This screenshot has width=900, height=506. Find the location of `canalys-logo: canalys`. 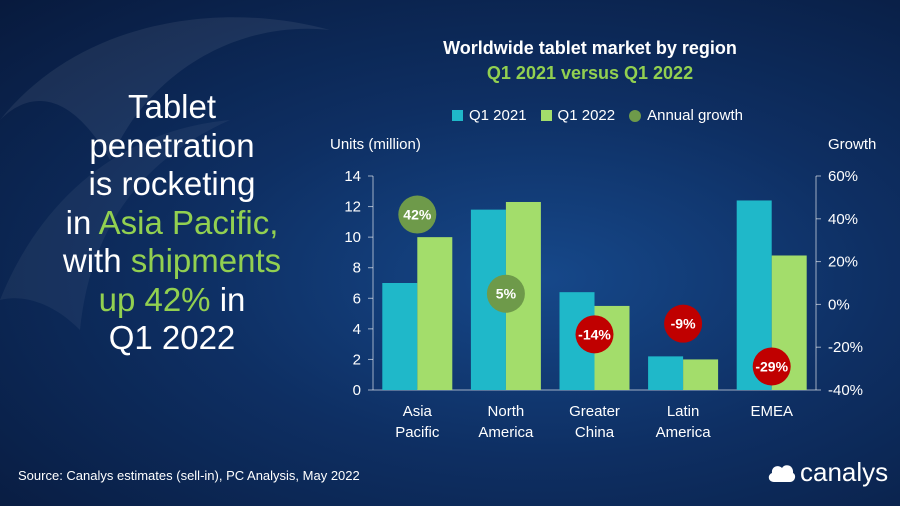

canalys-logo: canalys is located at coordinates (827, 472).